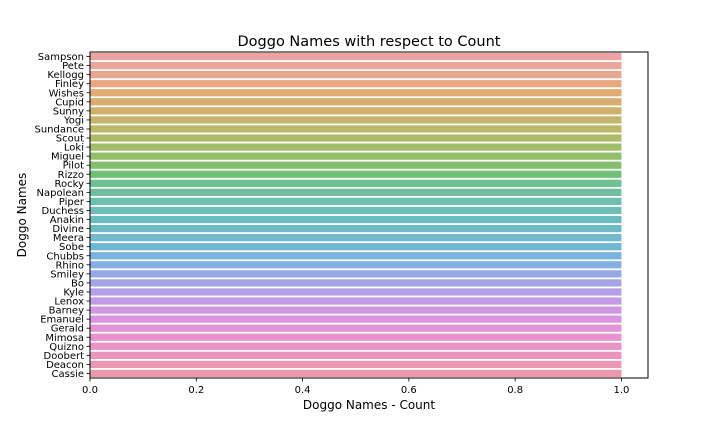 The height and width of the screenshot is (432, 720). What do you see at coordinates (356, 319) in the screenshot?
I see `bar-emanuel` at bounding box center [356, 319].